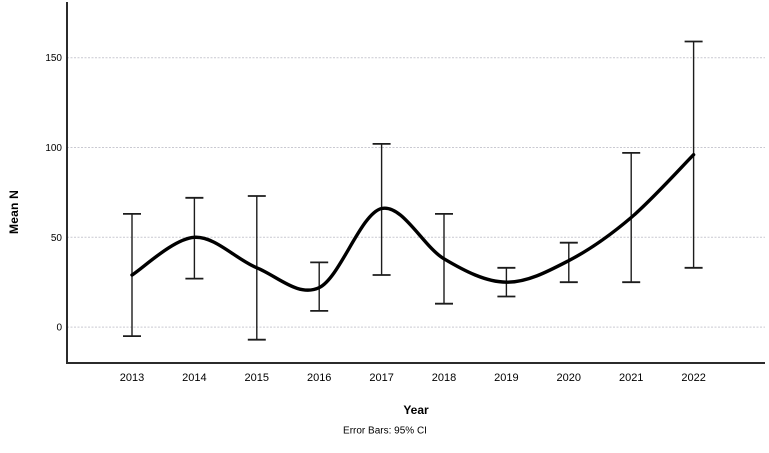 This screenshot has height=453, width=769. I want to click on x-tick-label-2020: 2020, so click(569, 378).